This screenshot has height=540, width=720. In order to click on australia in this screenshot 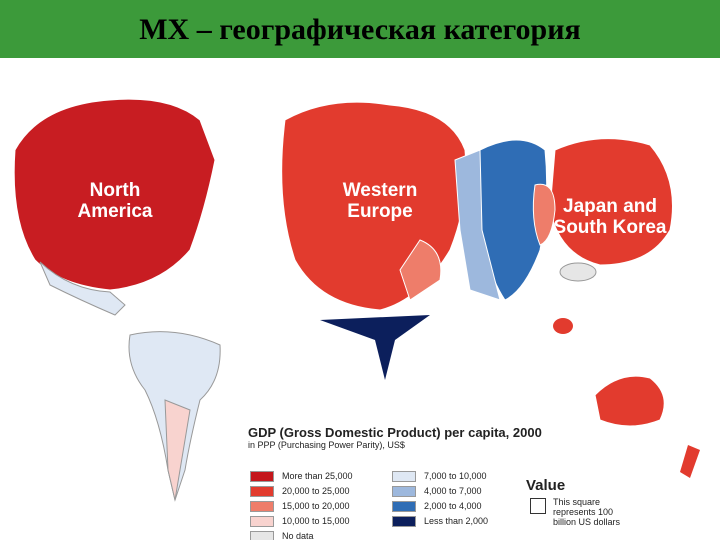, I will do `click(629, 401)`.